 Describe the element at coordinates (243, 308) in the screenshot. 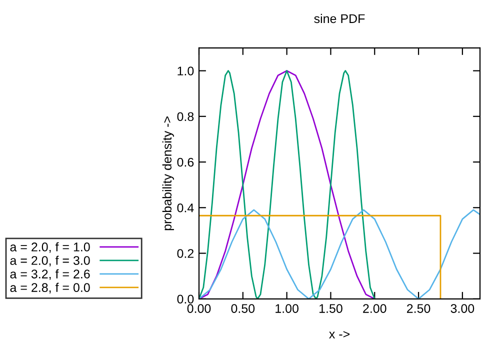

I see `x-tick-label: 0.50` at that location.